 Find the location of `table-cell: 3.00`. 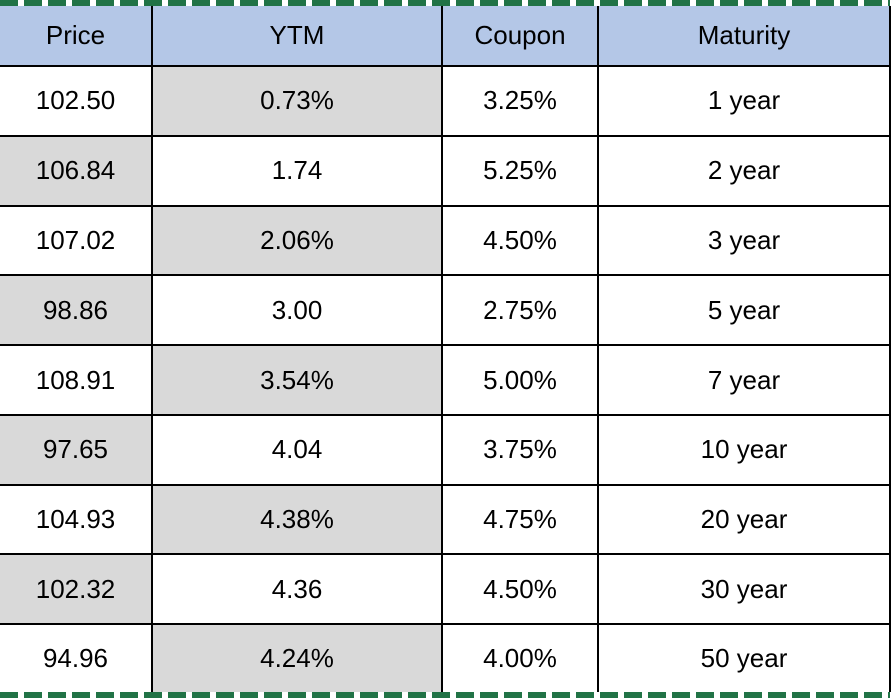

table-cell: 3.00 is located at coordinates (297, 310).